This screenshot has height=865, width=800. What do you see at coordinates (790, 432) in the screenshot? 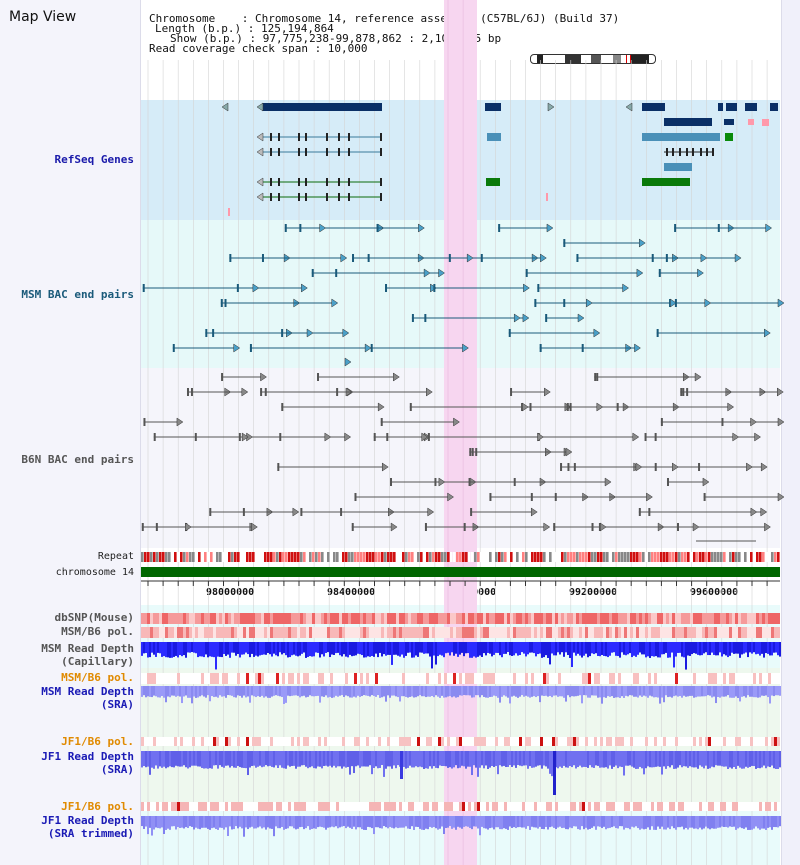
I see `right-scroll-strip` at bounding box center [790, 432].